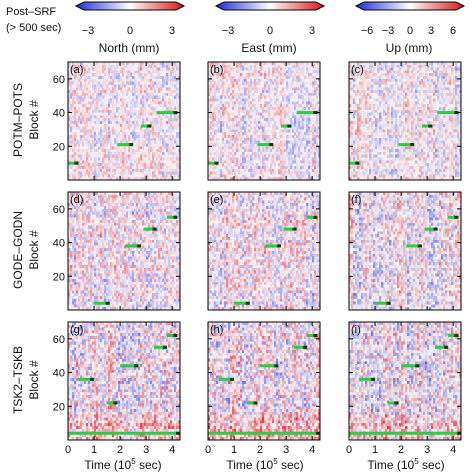 This screenshot has height=474, width=474. What do you see at coordinates (216, 70) in the screenshot?
I see `panel-letter: (b)` at bounding box center [216, 70].